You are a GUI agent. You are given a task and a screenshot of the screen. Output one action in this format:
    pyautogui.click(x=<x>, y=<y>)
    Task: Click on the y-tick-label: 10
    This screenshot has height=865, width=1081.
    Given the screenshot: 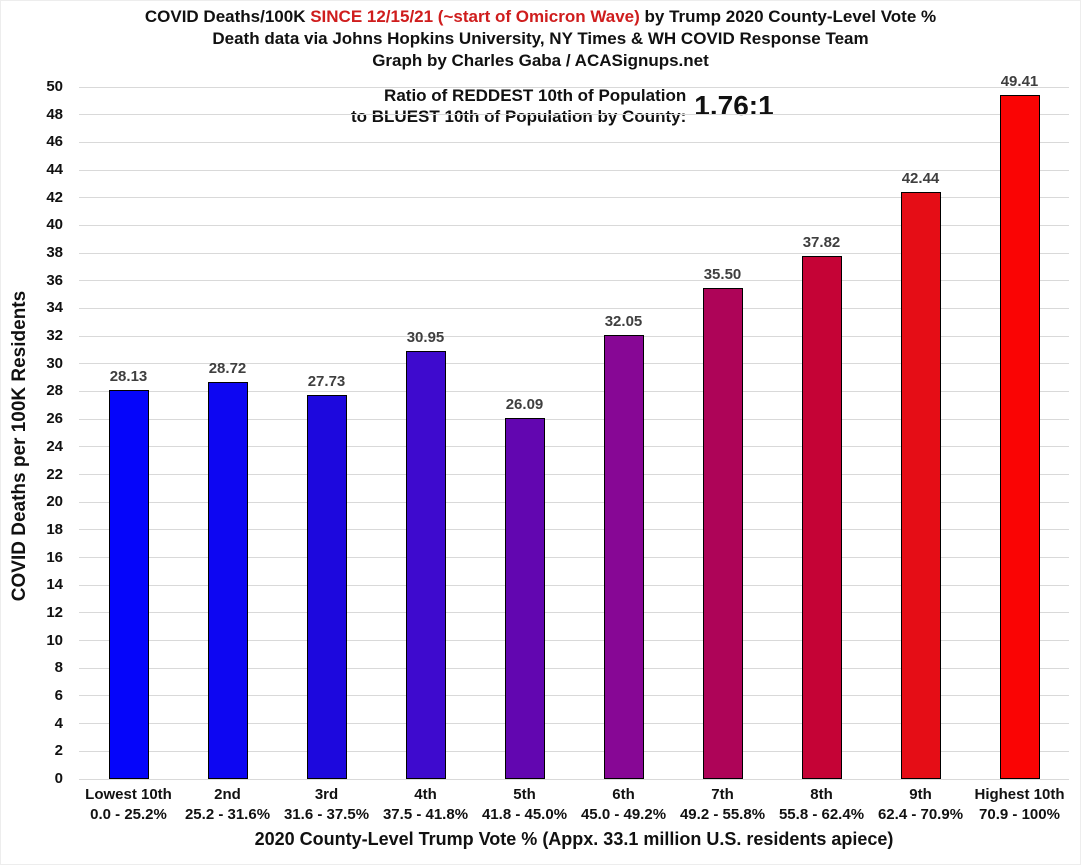 What is the action you would take?
    pyautogui.click(x=54, y=640)
    